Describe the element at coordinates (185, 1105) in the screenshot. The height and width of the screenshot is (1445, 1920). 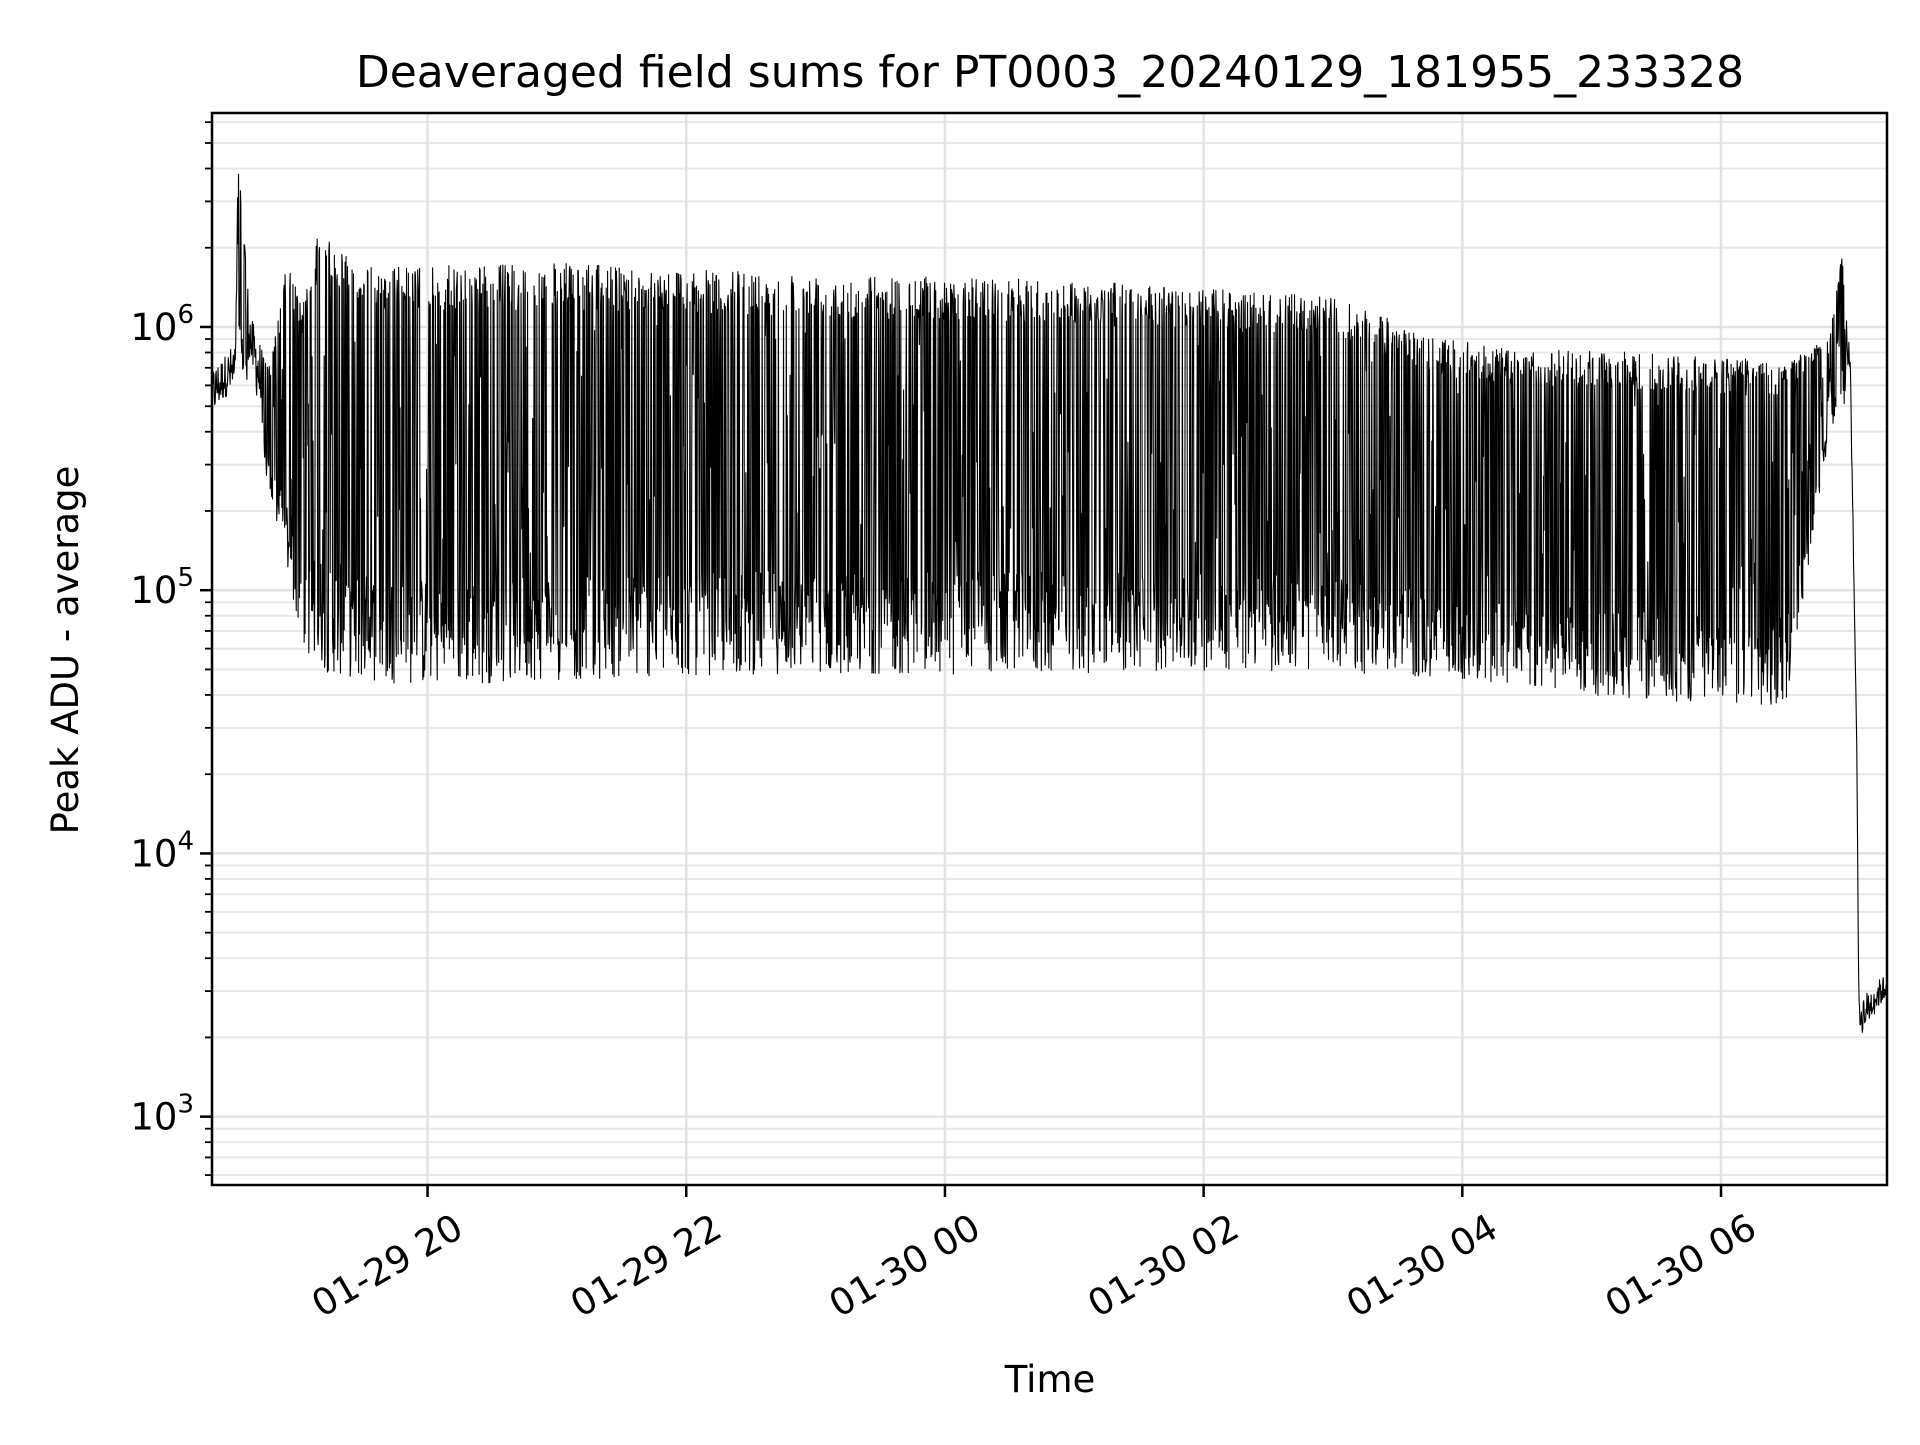
I see `y-tick-exponent: 3` at that location.